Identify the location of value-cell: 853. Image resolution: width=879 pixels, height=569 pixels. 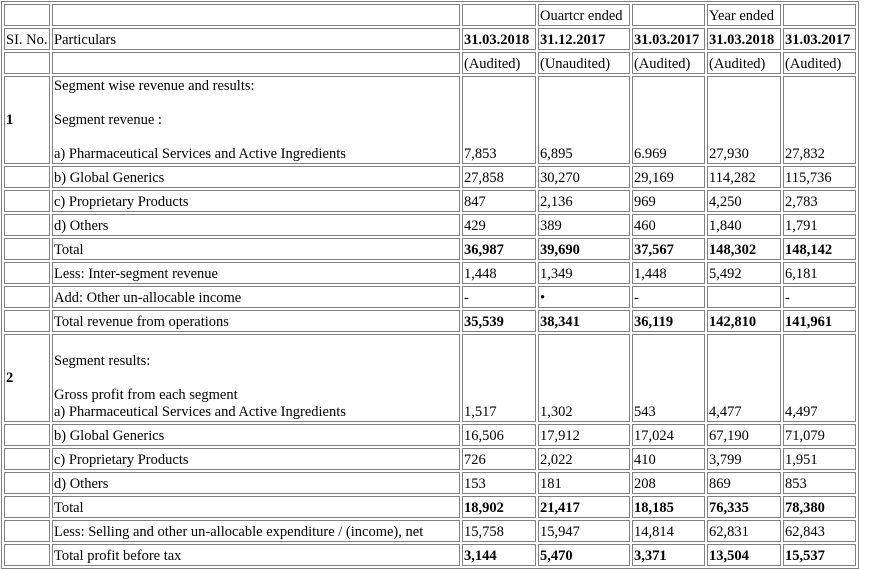
(819, 483).